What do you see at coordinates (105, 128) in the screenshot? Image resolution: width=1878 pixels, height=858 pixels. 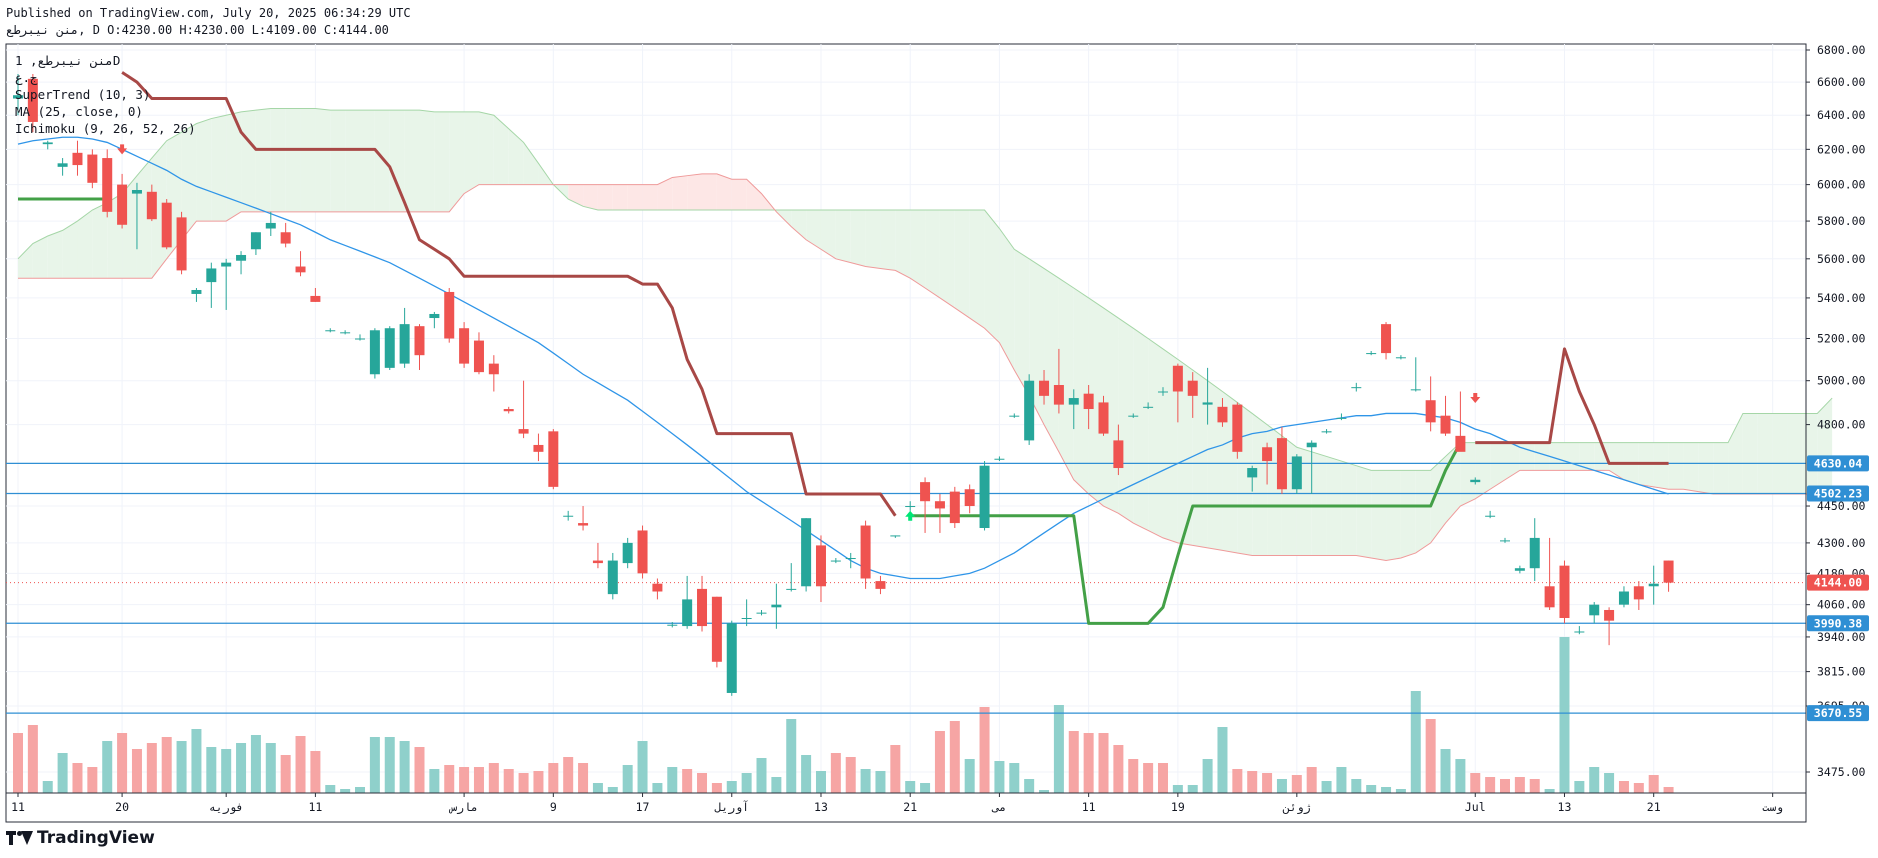 I see `legend-ichimoku: Ichimoku (9, 26, 52, 26)` at bounding box center [105, 128].